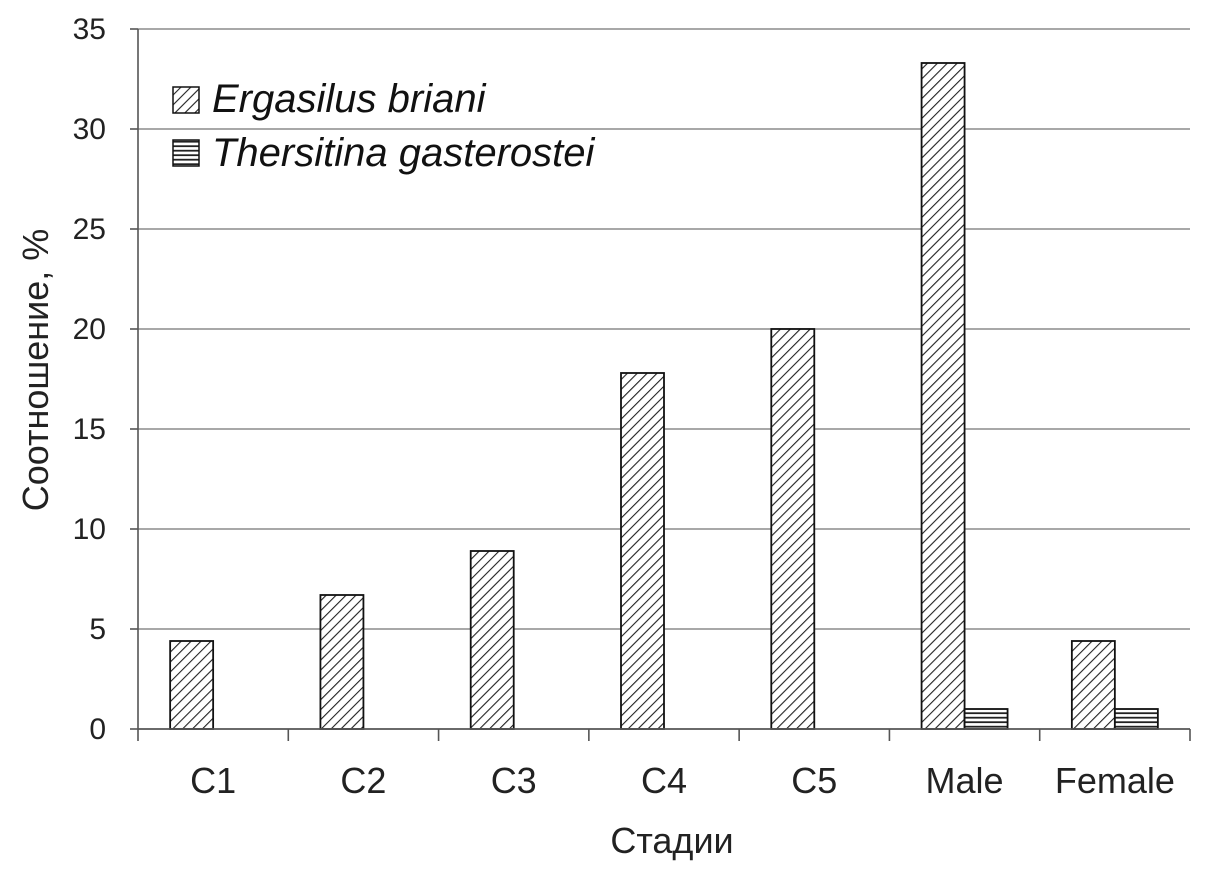  Describe the element at coordinates (89, 129) in the screenshot. I see `y-tick-label: 30` at that location.